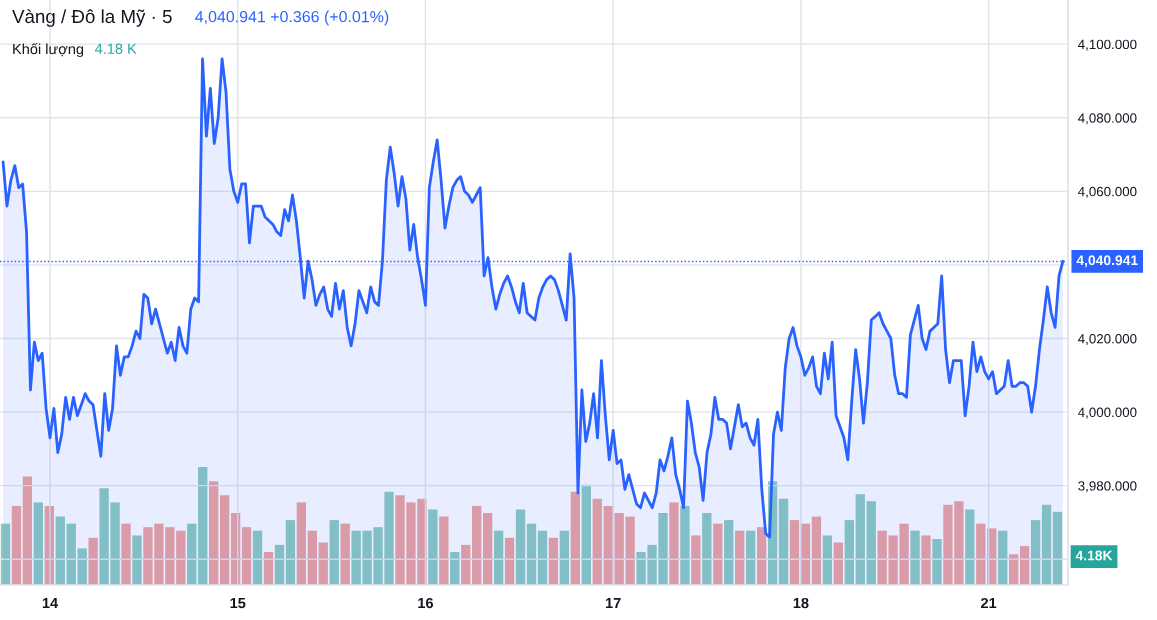 The image size is (1157, 620). Describe the element at coordinates (1107, 45) in the screenshot. I see `y-tick-label: 4,100.000` at that location.